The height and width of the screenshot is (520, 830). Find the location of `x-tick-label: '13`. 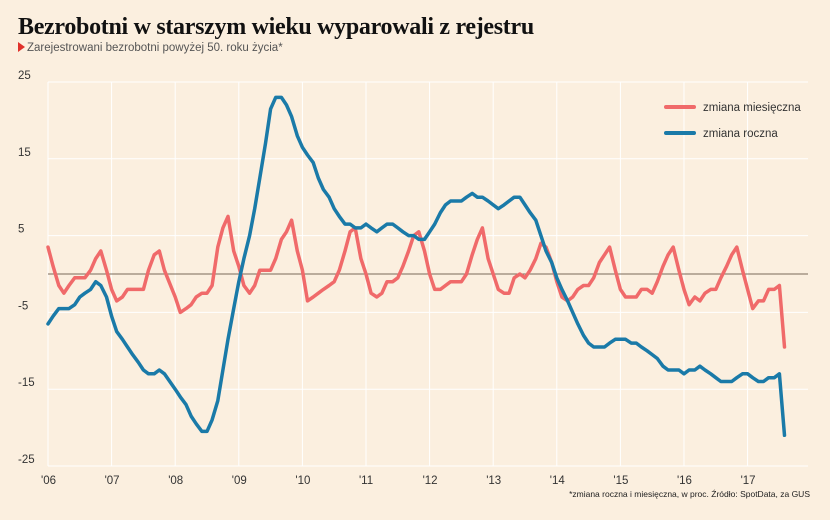

x-tick-label: '13 is located at coordinates (493, 481).